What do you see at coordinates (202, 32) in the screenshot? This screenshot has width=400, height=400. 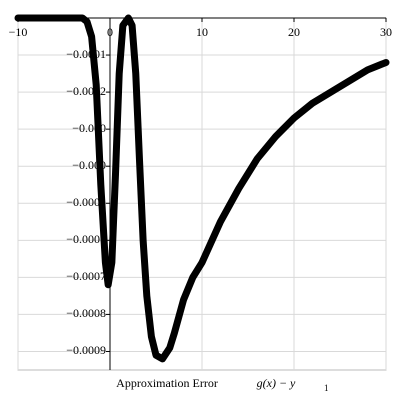 I see `x-tick-label: 10` at bounding box center [202, 32].